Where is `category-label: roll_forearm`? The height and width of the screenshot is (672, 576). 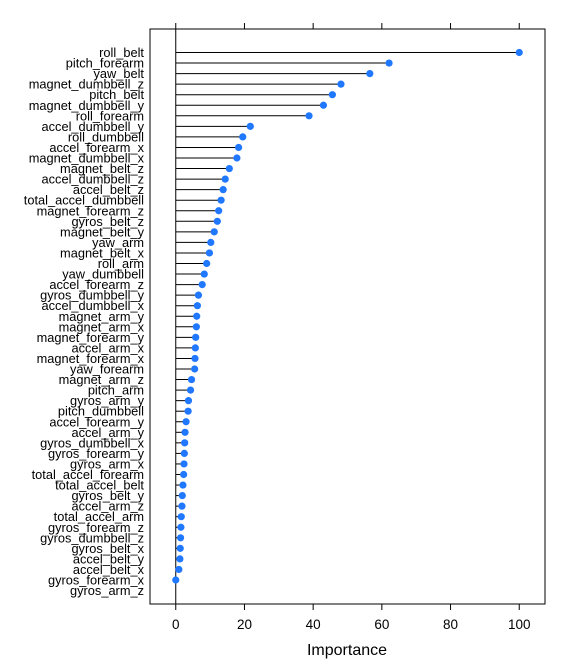 category-label: roll_forearm is located at coordinates (110, 115).